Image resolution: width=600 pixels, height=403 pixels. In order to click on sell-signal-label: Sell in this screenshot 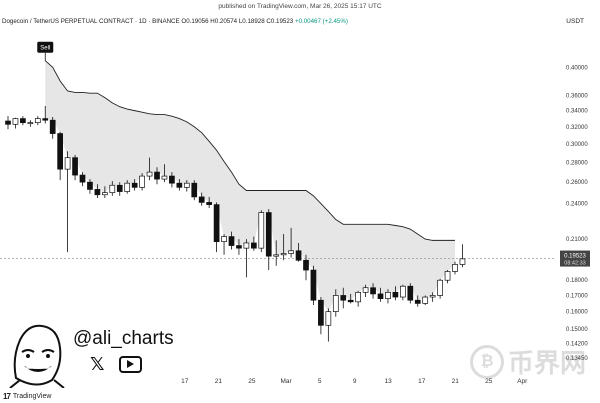, I will do `click(45, 49)`.